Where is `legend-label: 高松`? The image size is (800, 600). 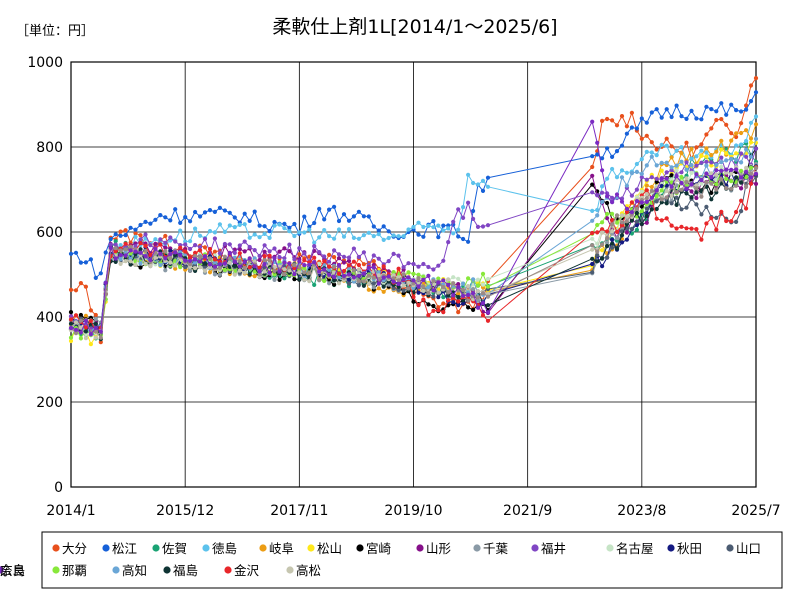
legend-label: 高松 is located at coordinates (308, 570).